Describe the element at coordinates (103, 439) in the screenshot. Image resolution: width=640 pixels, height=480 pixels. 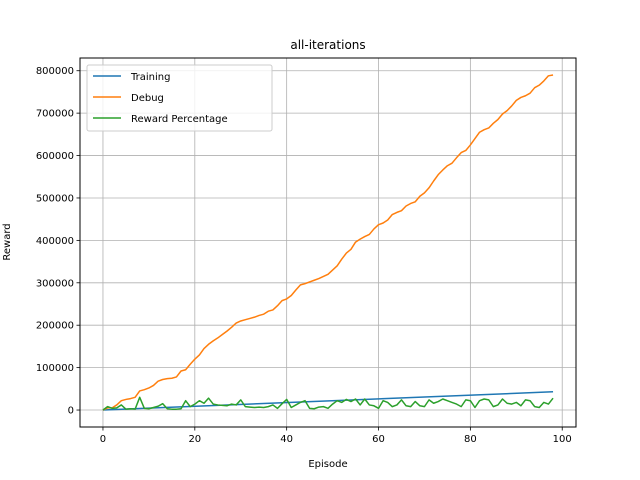
I see `x-tick-label: 0` at that location.